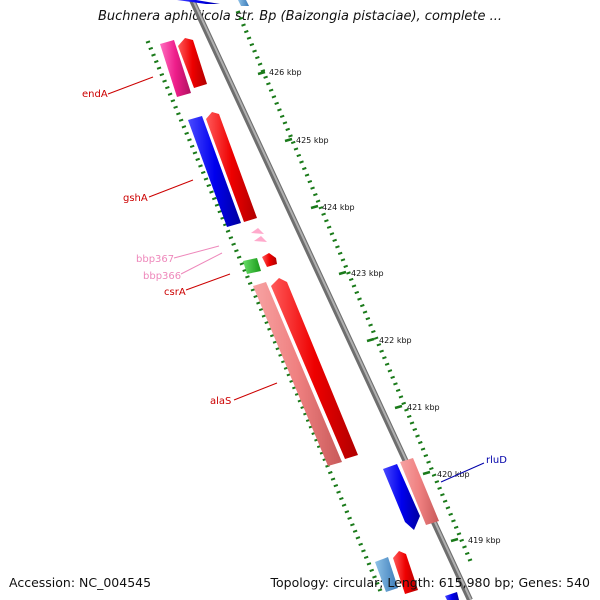 The width and height of the screenshot is (600, 600). Describe the element at coordinates (244, 394) in the screenshot. I see `gene-label-alaS: alaS` at that location.